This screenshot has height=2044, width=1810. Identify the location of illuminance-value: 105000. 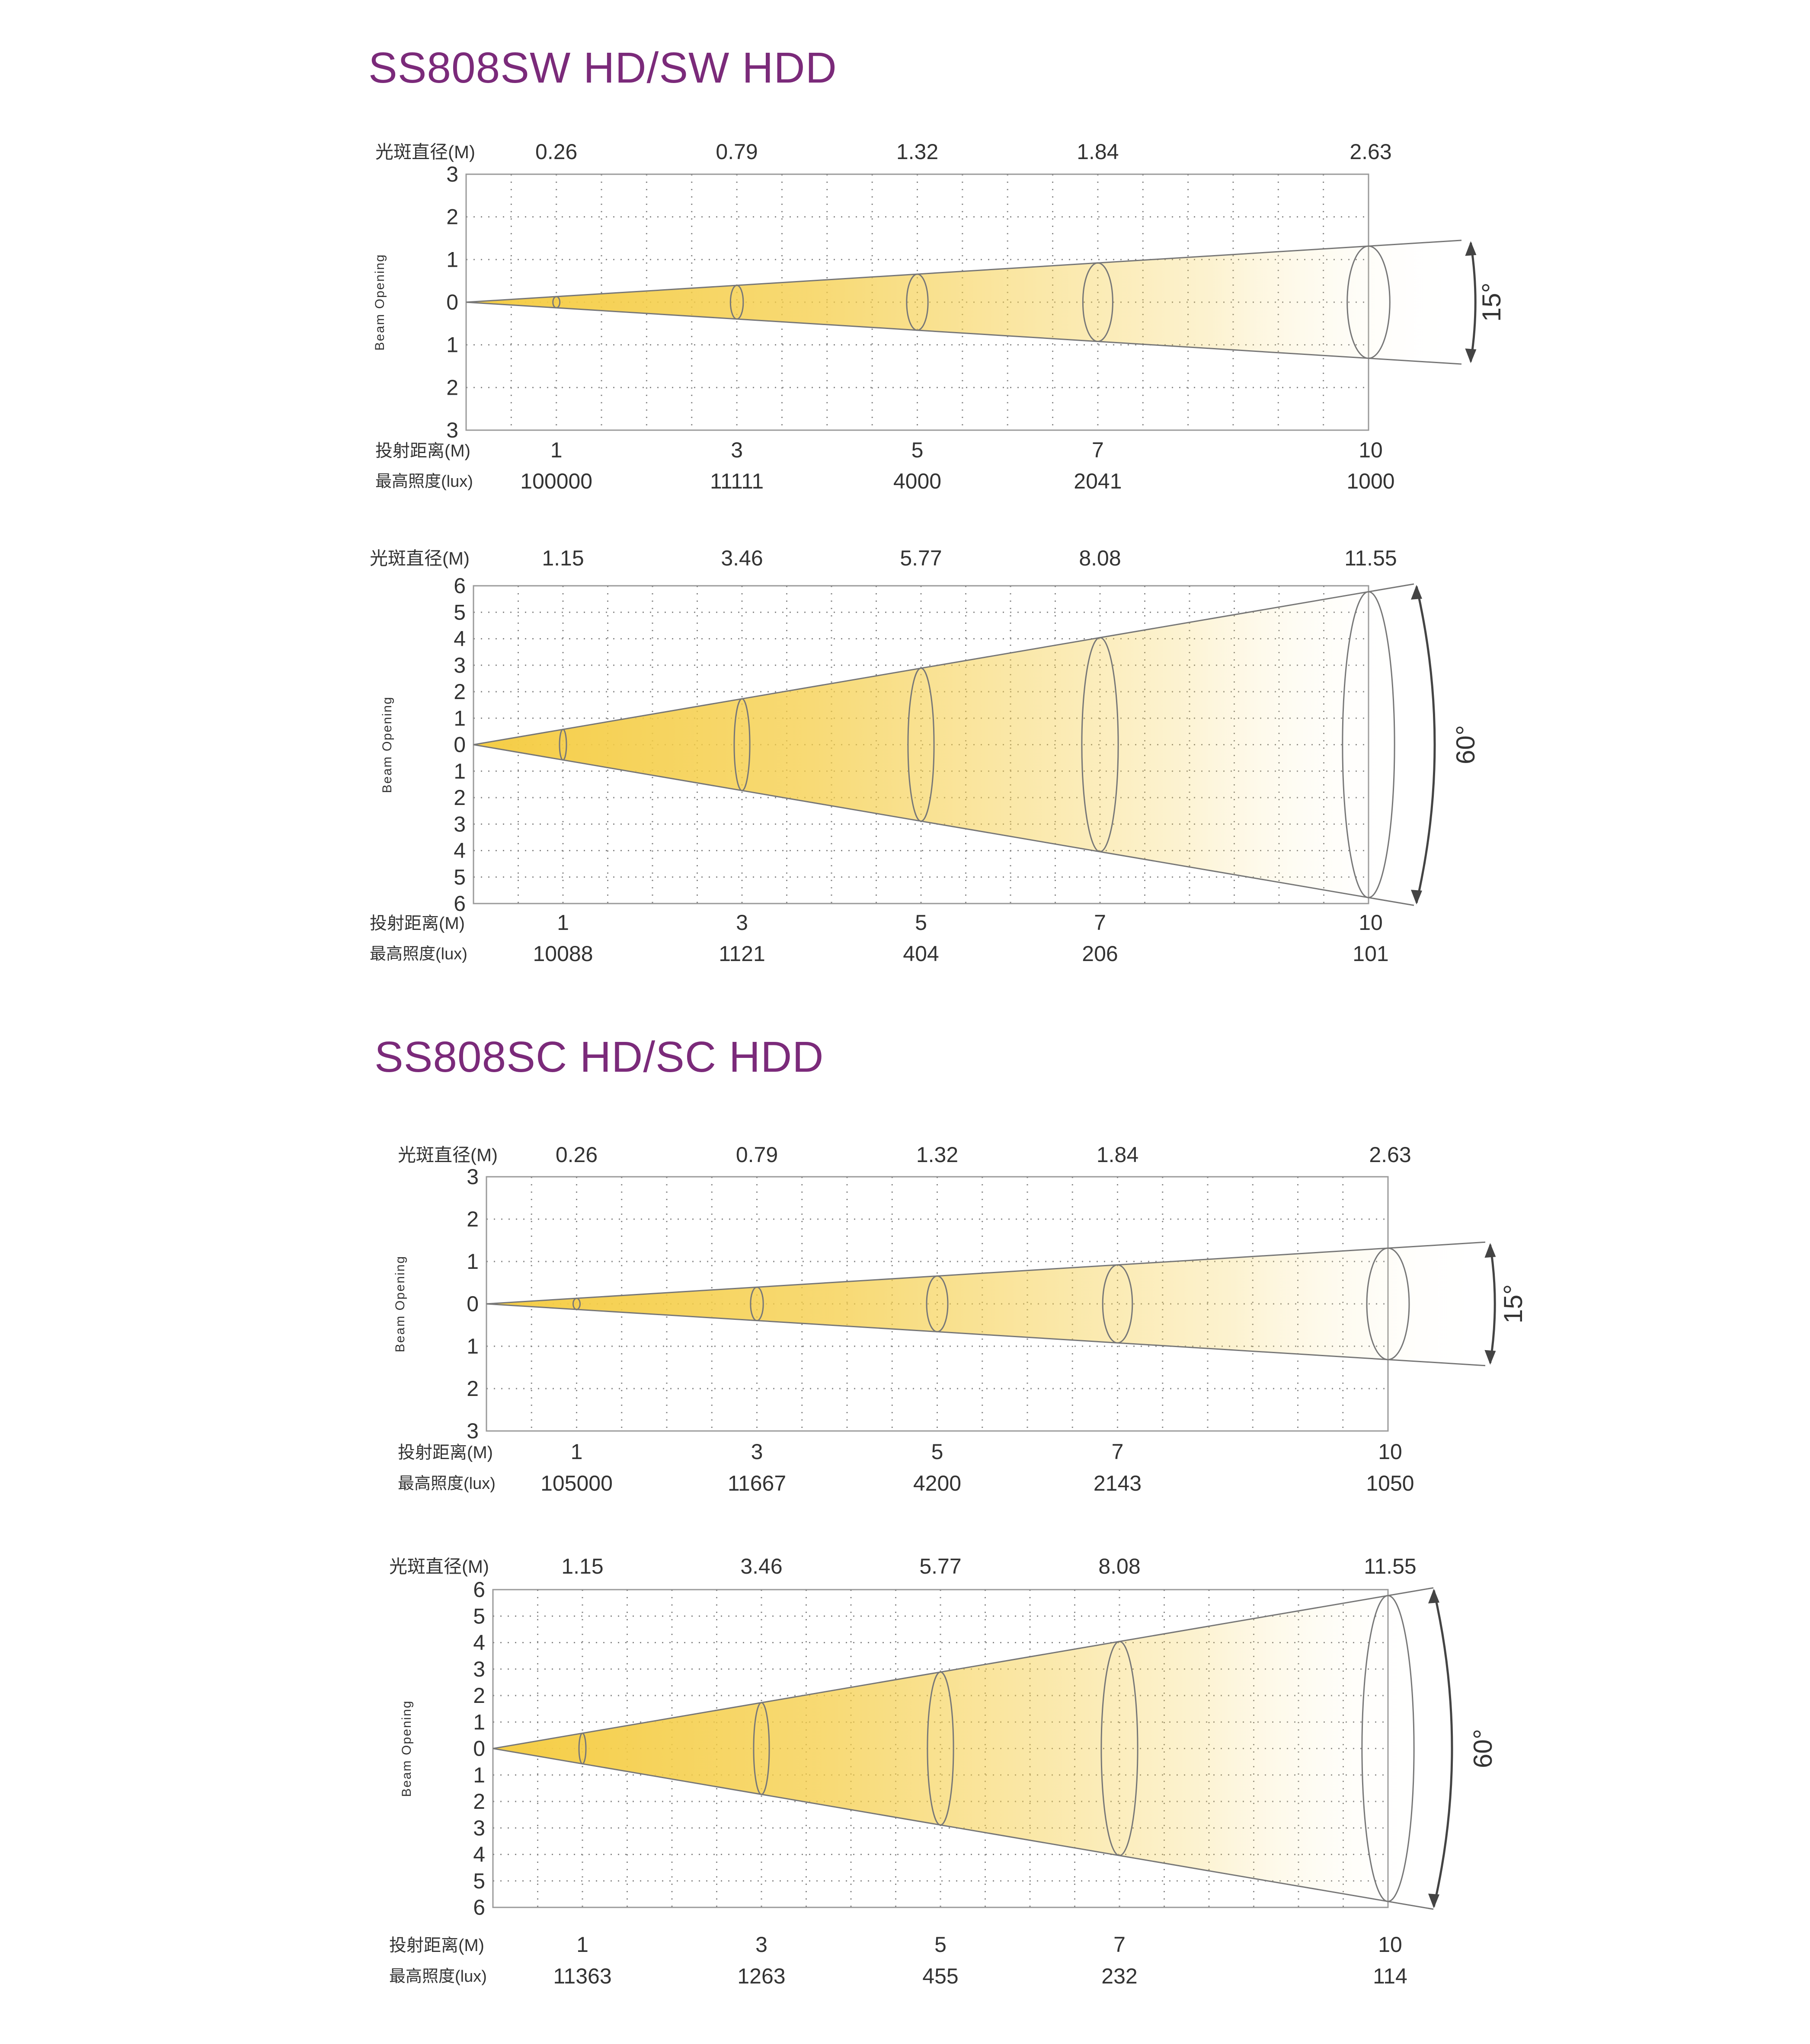
(576, 1483).